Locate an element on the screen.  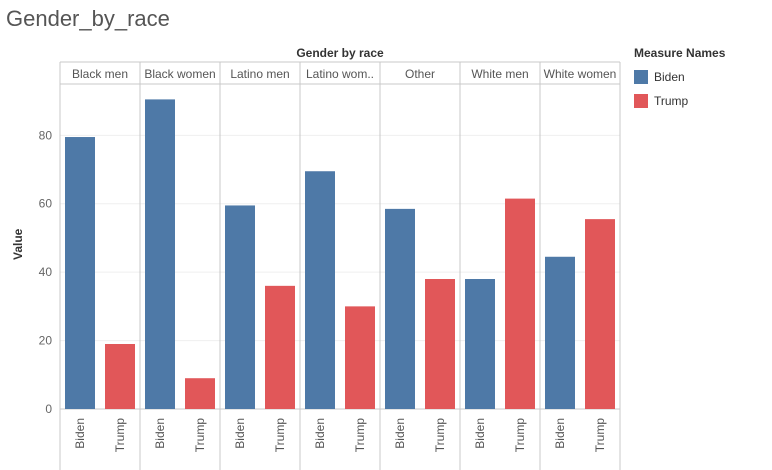
legend-label-biden: Biden is located at coordinates (669, 77).